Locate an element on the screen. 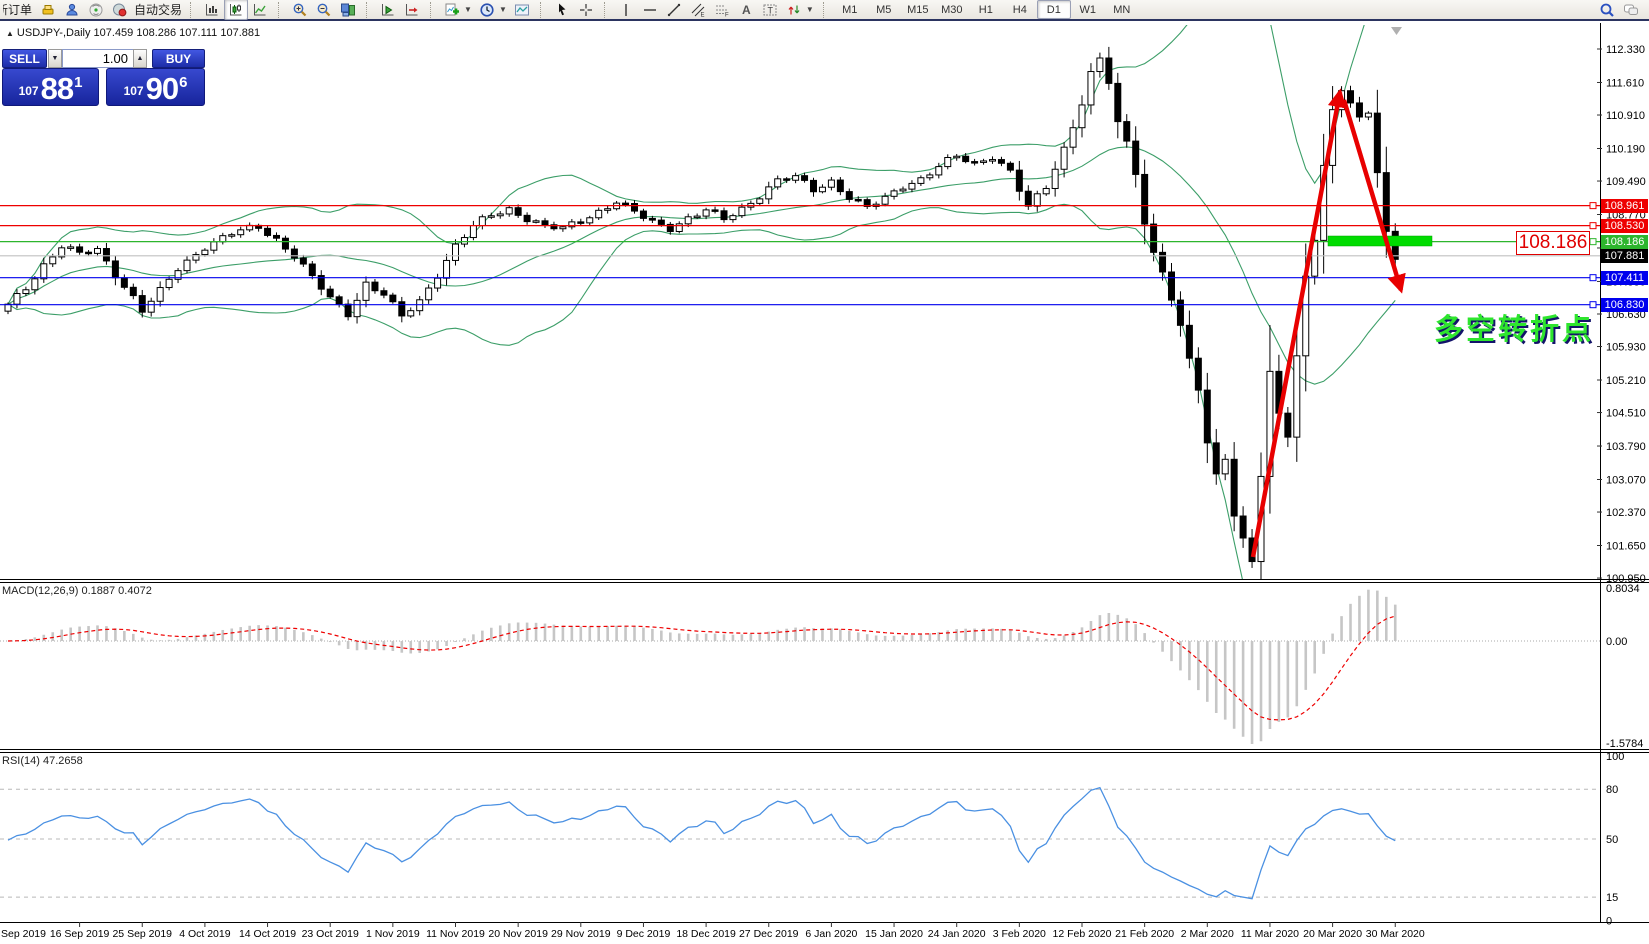 The width and height of the screenshot is (1649, 944). main-toolbar: 新订单 自动交易 ▼ ▼ is located at coordinates (824, 10).